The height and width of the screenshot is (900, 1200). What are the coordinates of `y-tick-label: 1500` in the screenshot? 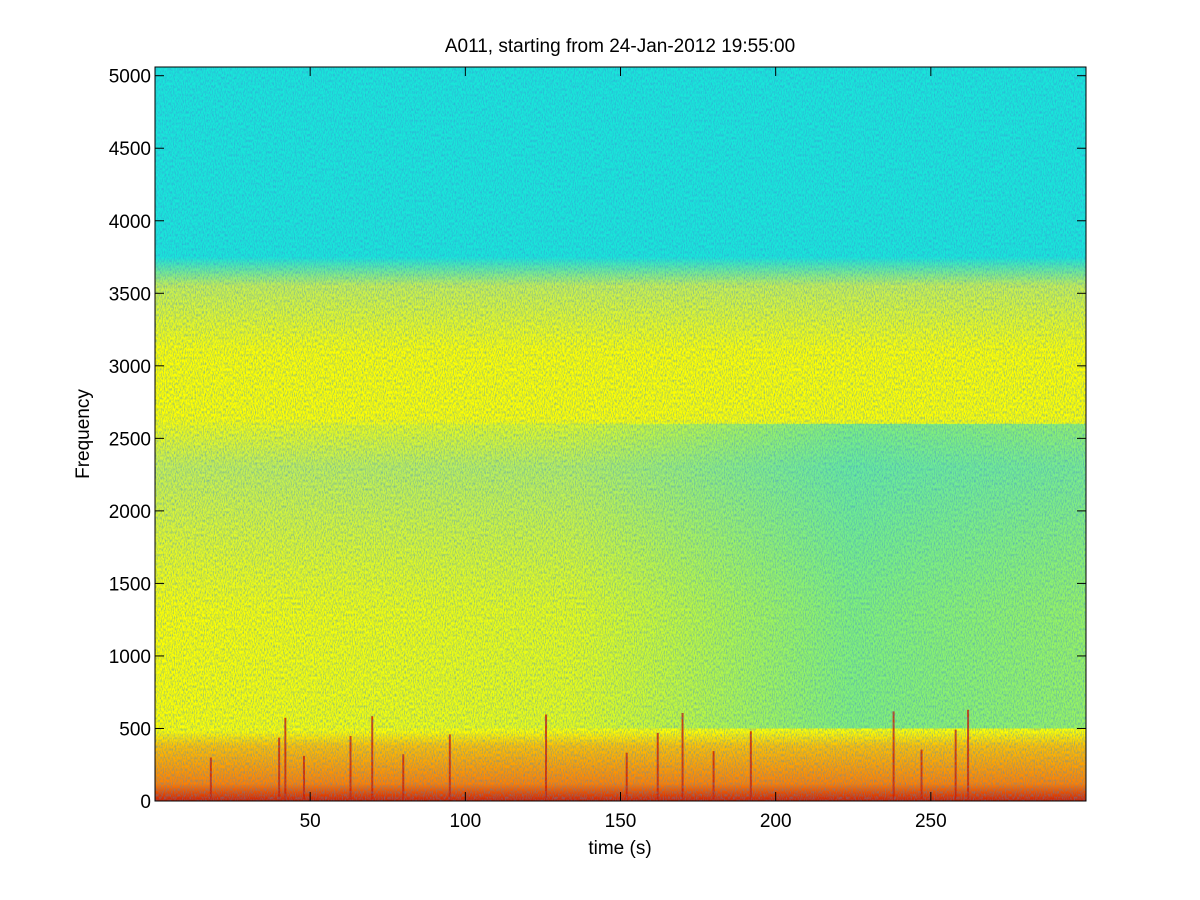 It's located at (130, 584).